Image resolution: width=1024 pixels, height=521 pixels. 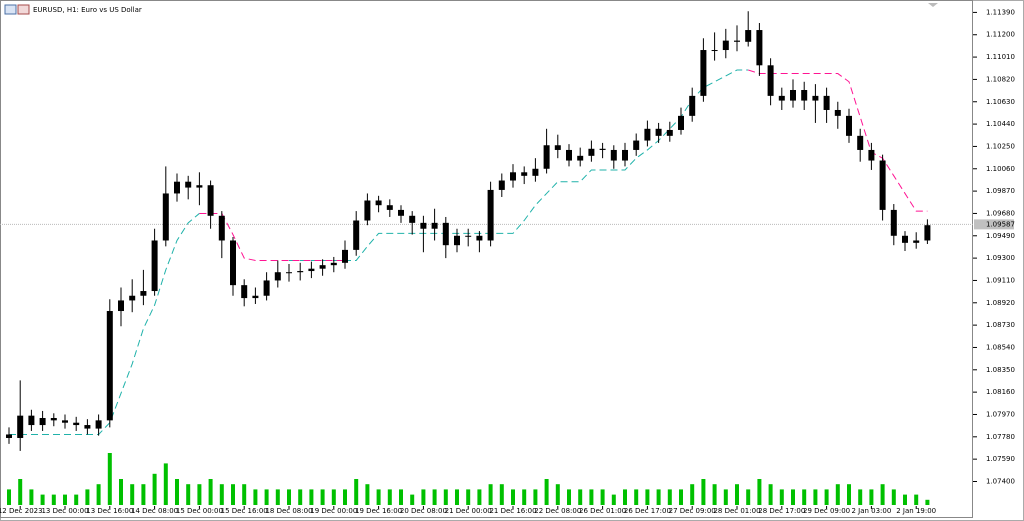 What do you see at coordinates (333, 511) in the screenshot?
I see `x-tick-label: 19 Dec 00:00` at bounding box center [333, 511].